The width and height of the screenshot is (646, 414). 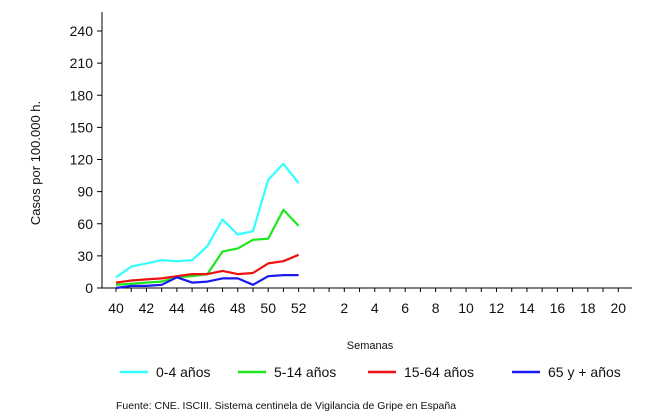 What do you see at coordinates (405, 308) in the screenshot?
I see `x-tick-label: 6` at bounding box center [405, 308].